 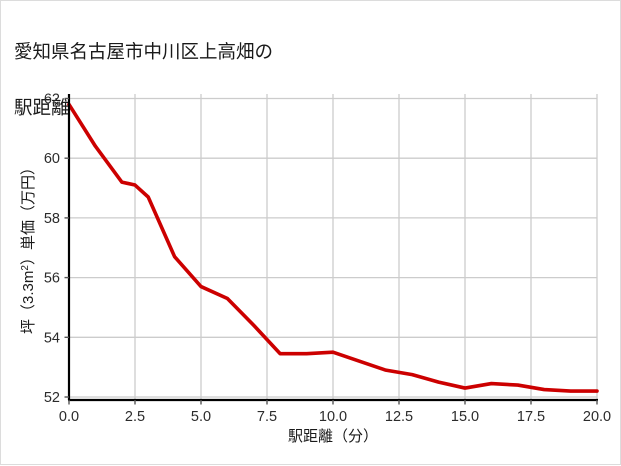 What do you see at coordinates (52, 159) in the screenshot?
I see `y-tick-label: 60` at bounding box center [52, 159].